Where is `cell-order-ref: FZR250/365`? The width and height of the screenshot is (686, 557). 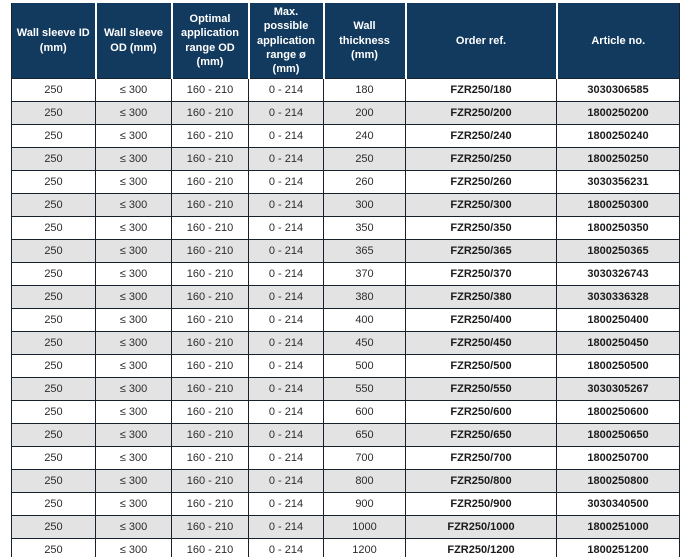
cell-order-ref: FZR250/365 is located at coordinates (481, 251).